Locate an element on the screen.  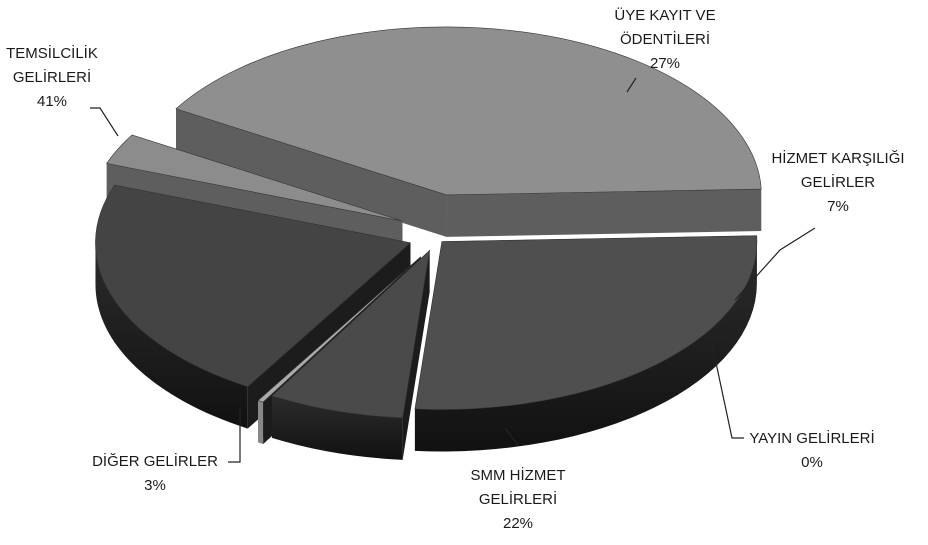
slice-label: TEMSİLCİLİK GELİRLERİ 41% is located at coordinates (52, 77).